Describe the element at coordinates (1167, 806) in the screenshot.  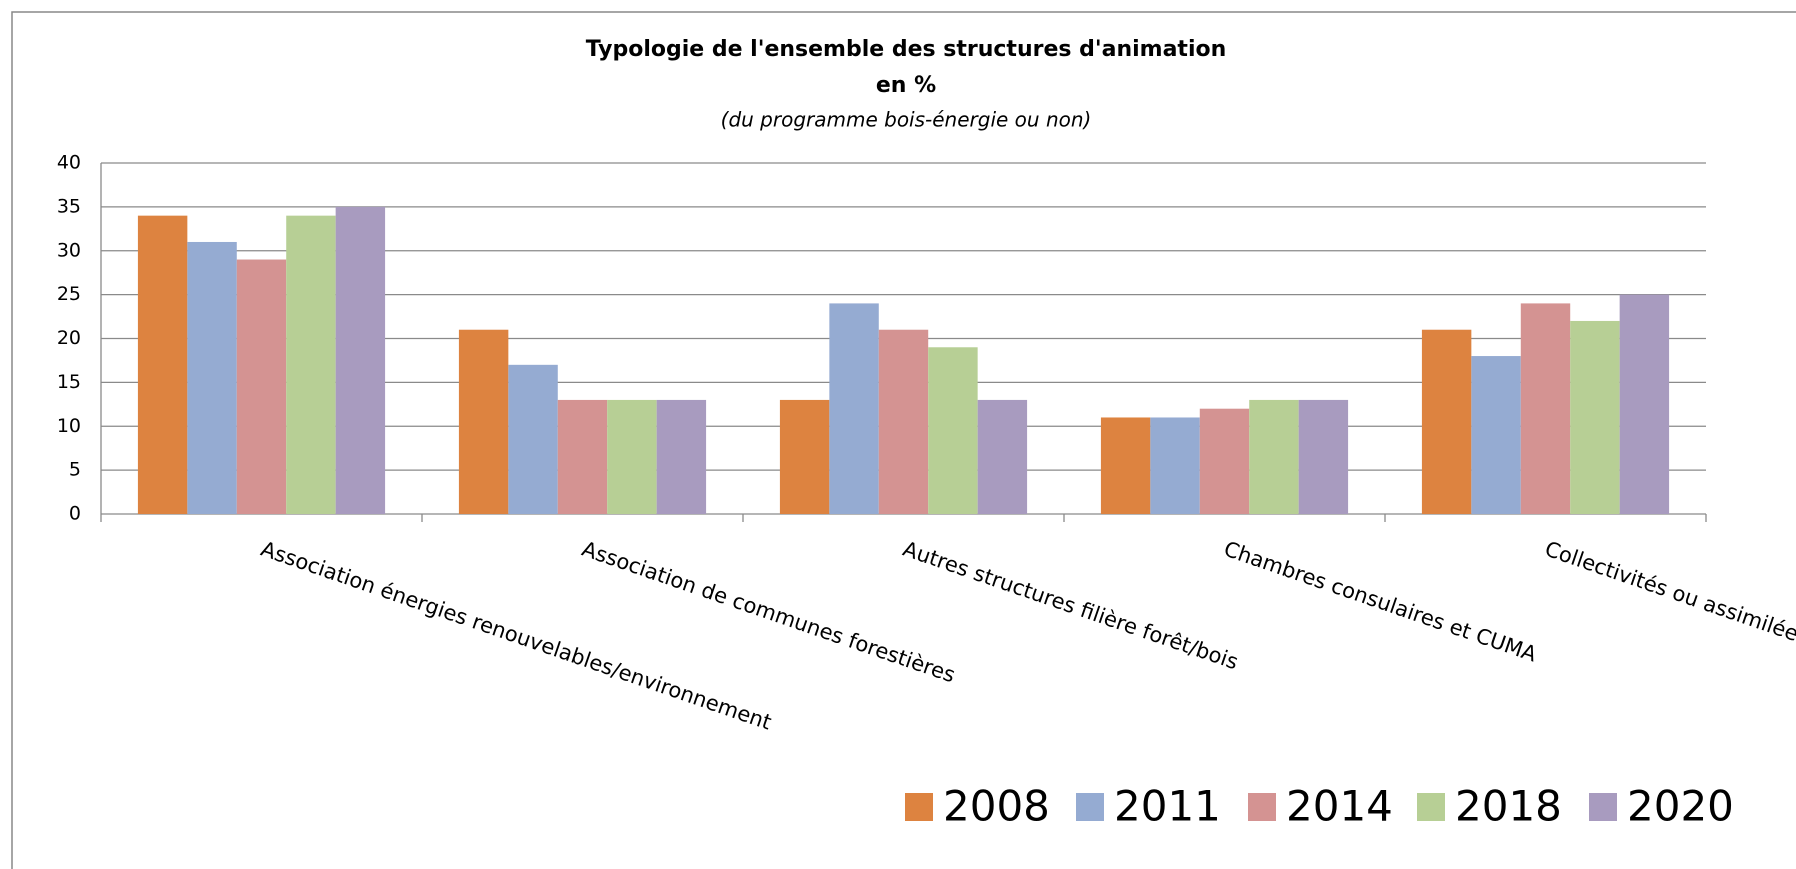
I see `legend-label: 2011` at that location.